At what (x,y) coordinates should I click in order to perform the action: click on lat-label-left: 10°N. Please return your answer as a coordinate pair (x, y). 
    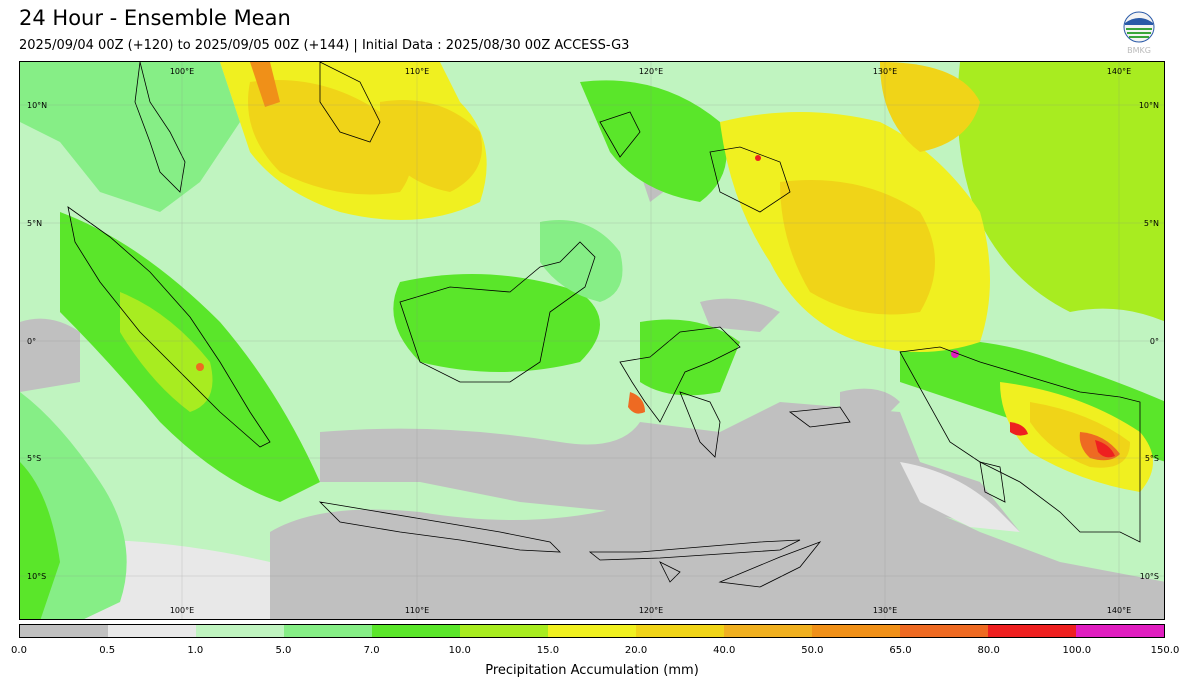
    Looking at the image, I should click on (37, 105).